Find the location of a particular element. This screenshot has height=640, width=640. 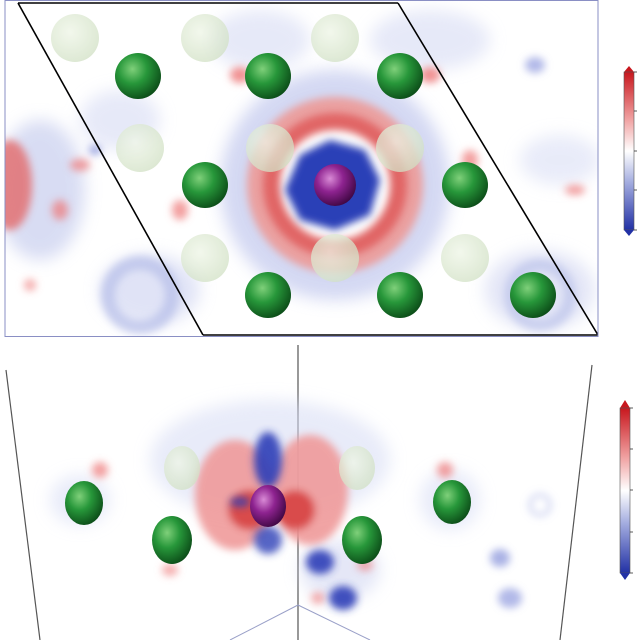

left-edge-red-lobe is located at coordinates (18, 185).